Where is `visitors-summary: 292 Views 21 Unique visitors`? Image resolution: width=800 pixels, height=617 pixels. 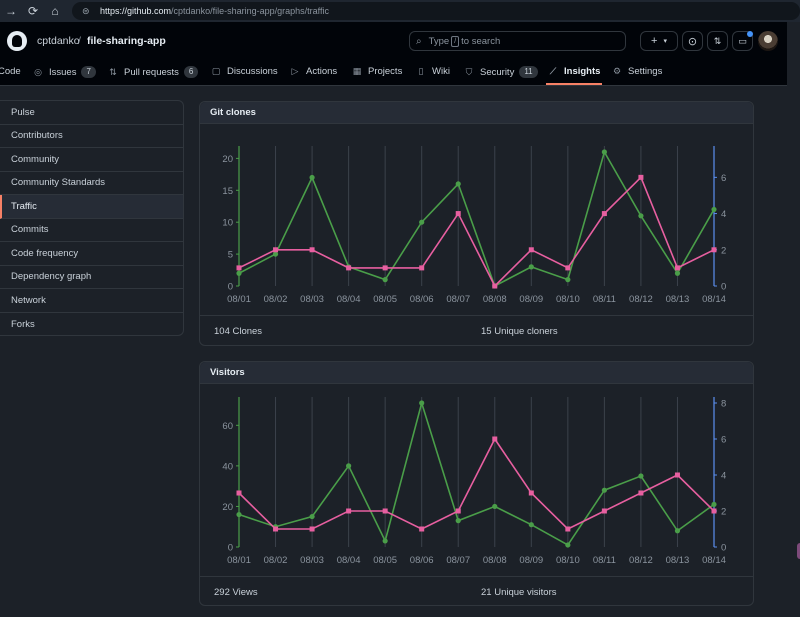 visitors-summary: 292 Views 21 Unique visitors is located at coordinates (476, 591).